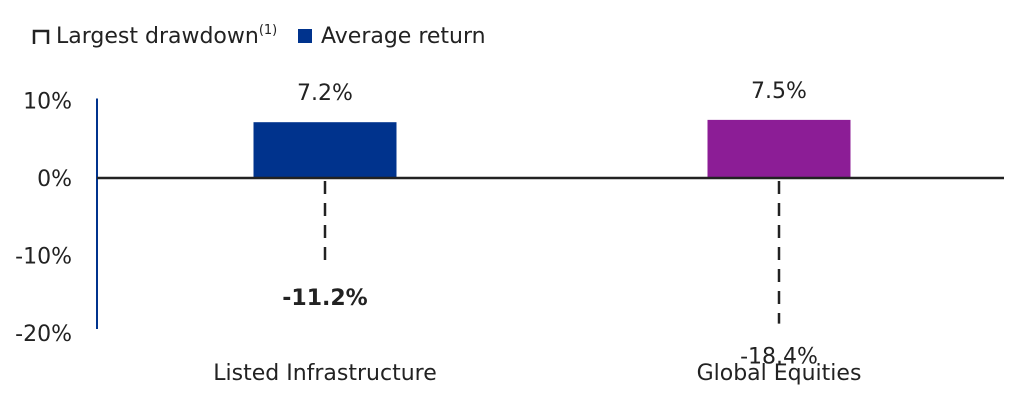 Image resolution: width=1024 pixels, height=414 pixels. I want to click on y-tick-label: 10%, so click(47, 102).